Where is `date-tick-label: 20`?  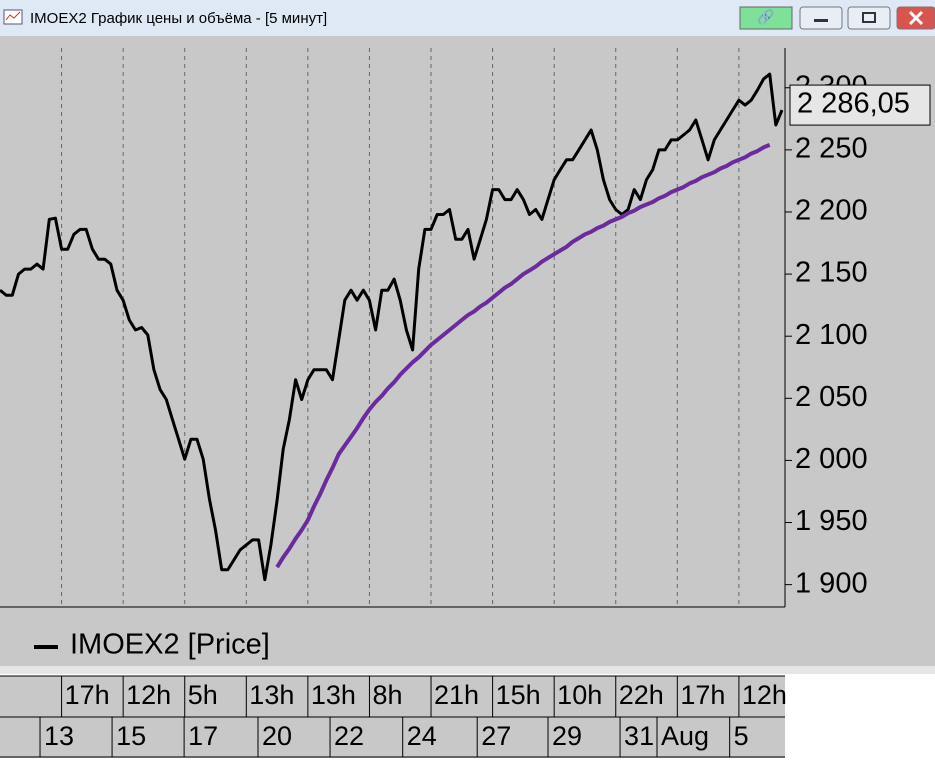
date-tick-label: 20 is located at coordinates (277, 736).